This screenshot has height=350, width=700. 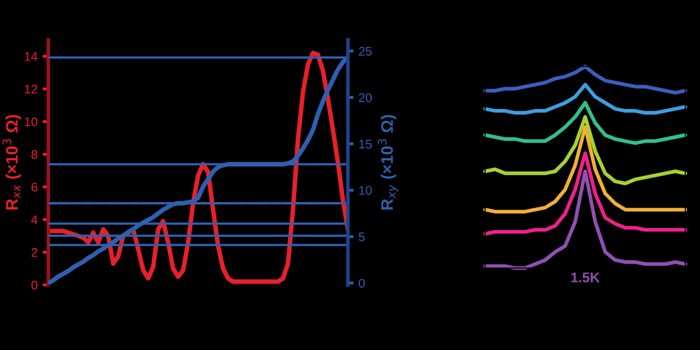 What do you see at coordinates (35, 252) in the screenshot?
I see `y-tick-label: 2` at bounding box center [35, 252].